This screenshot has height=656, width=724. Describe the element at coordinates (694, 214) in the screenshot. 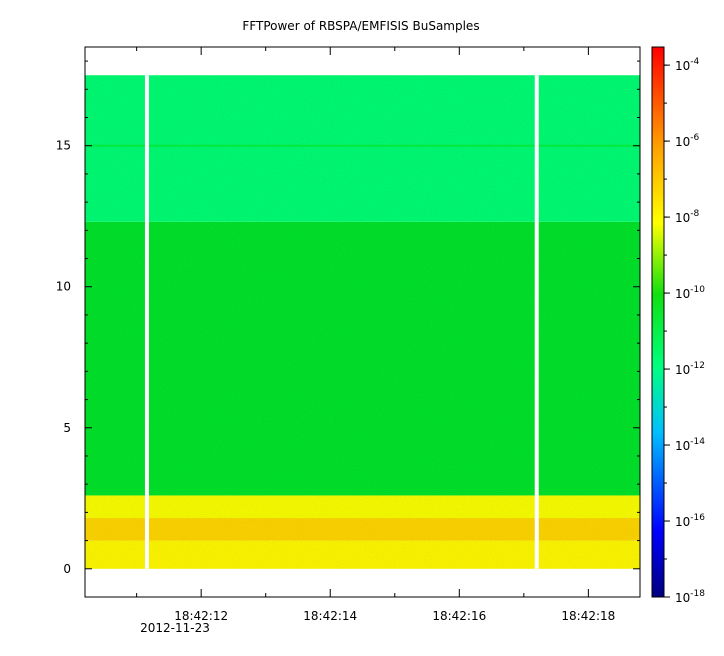

I see `colorbar-tick-exponent: -8` at that location.